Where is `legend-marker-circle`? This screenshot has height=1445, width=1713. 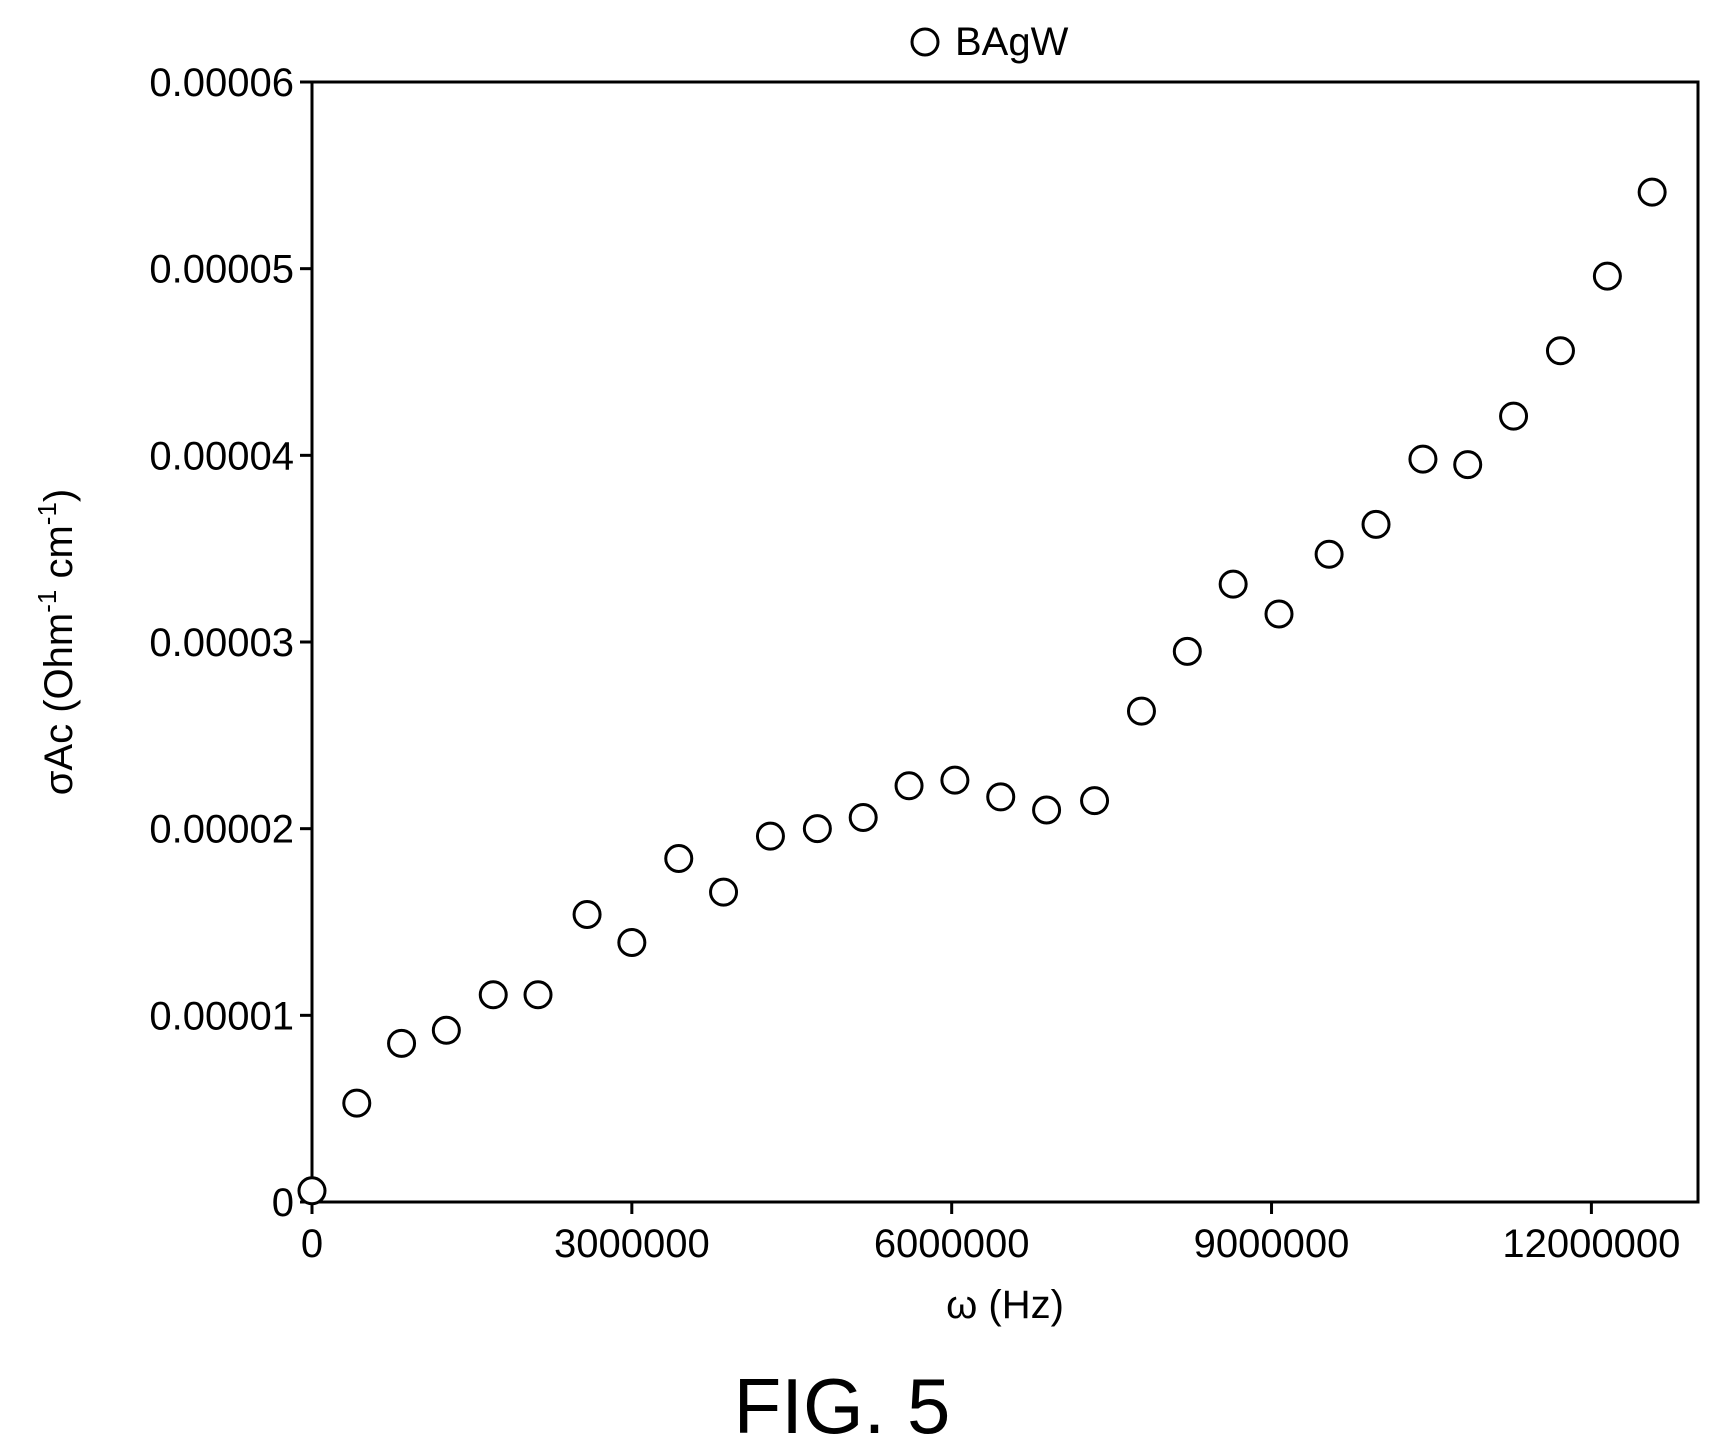 legend-marker-circle is located at coordinates (925, 42).